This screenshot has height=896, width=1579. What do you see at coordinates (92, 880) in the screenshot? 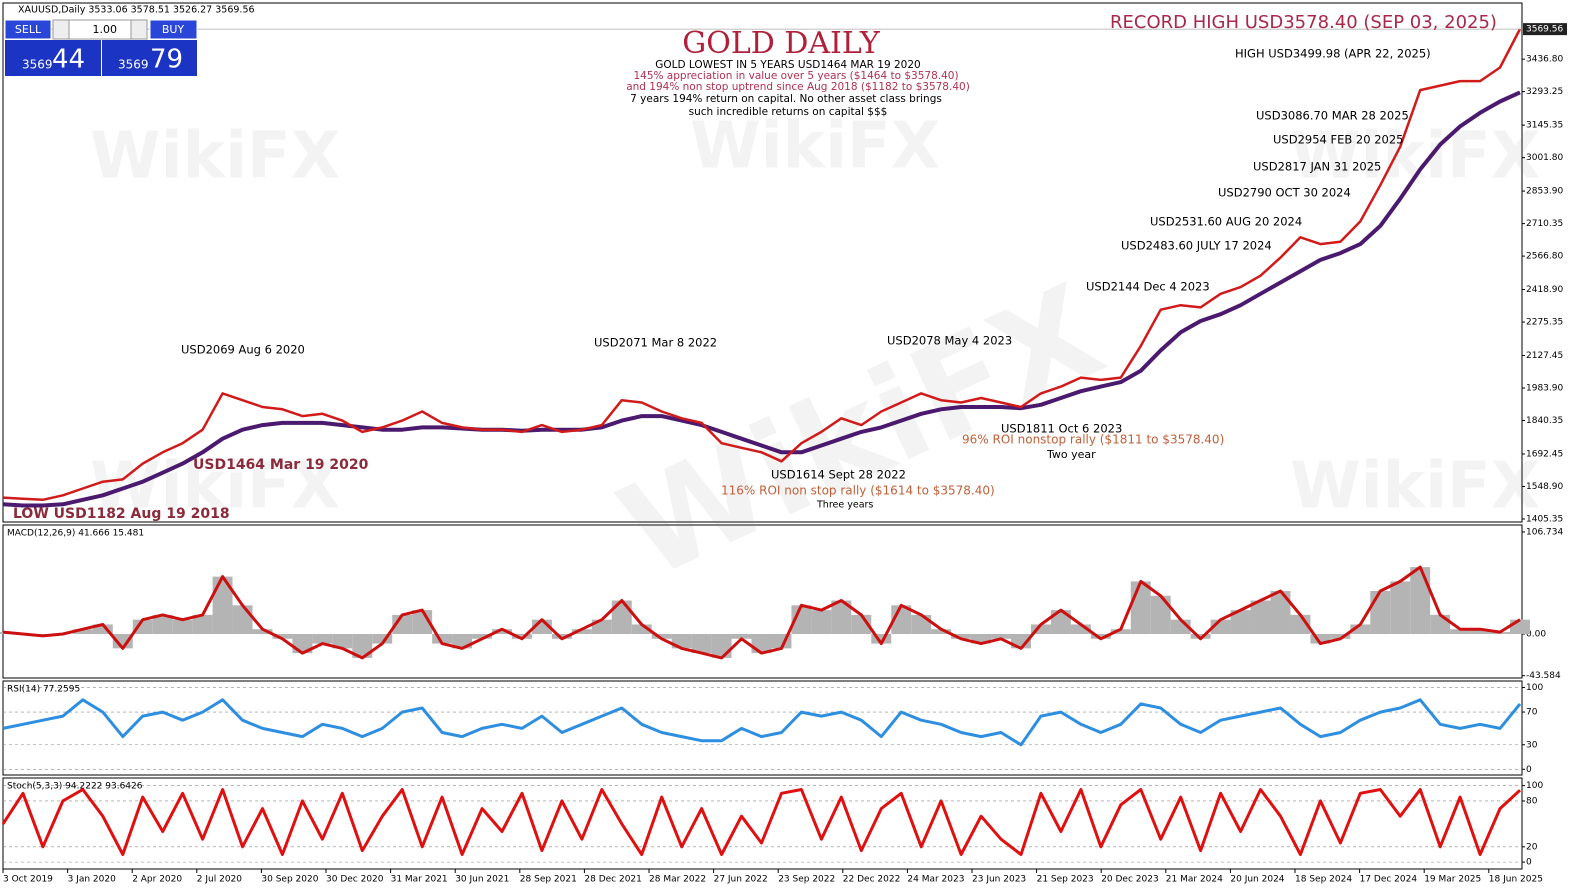
I see `x-tick-label: 3 Jan 2020` at bounding box center [92, 880].